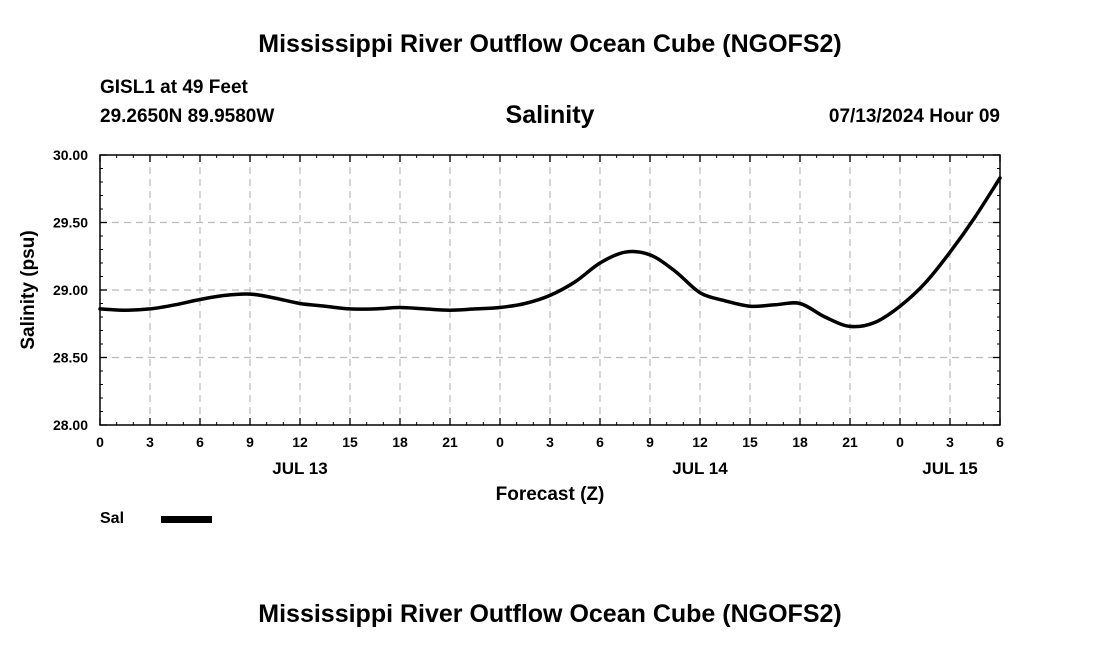 The height and width of the screenshot is (650, 1100). What do you see at coordinates (70, 425) in the screenshot?
I see `y-tick-label: 28.00` at bounding box center [70, 425].